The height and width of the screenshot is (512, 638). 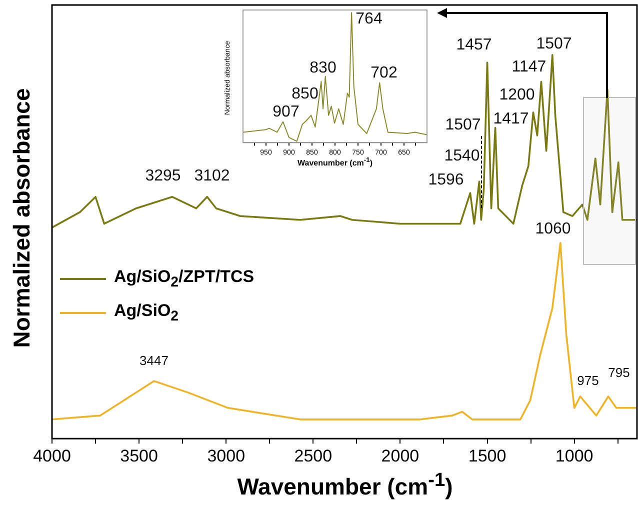 What do you see at coordinates (212, 175) in the screenshot?
I see `annotation: 3102` at bounding box center [212, 175].